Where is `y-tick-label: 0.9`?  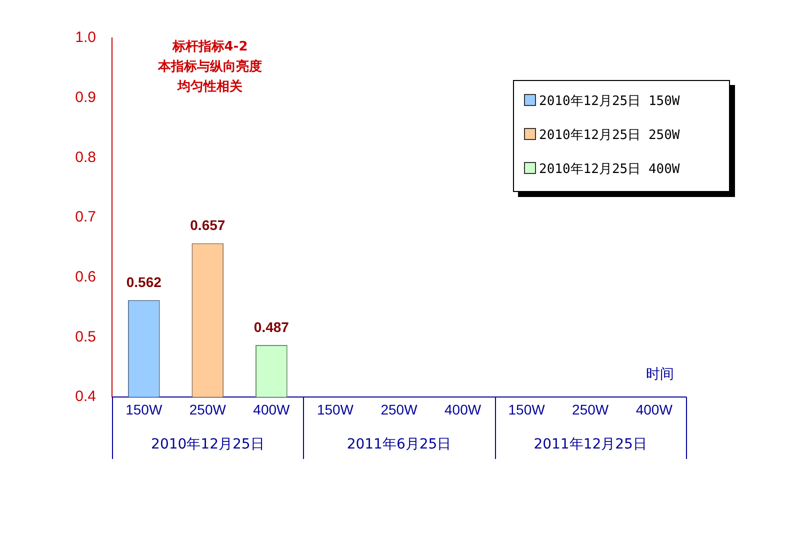 y-tick-label: 0.9 is located at coordinates (85, 97).